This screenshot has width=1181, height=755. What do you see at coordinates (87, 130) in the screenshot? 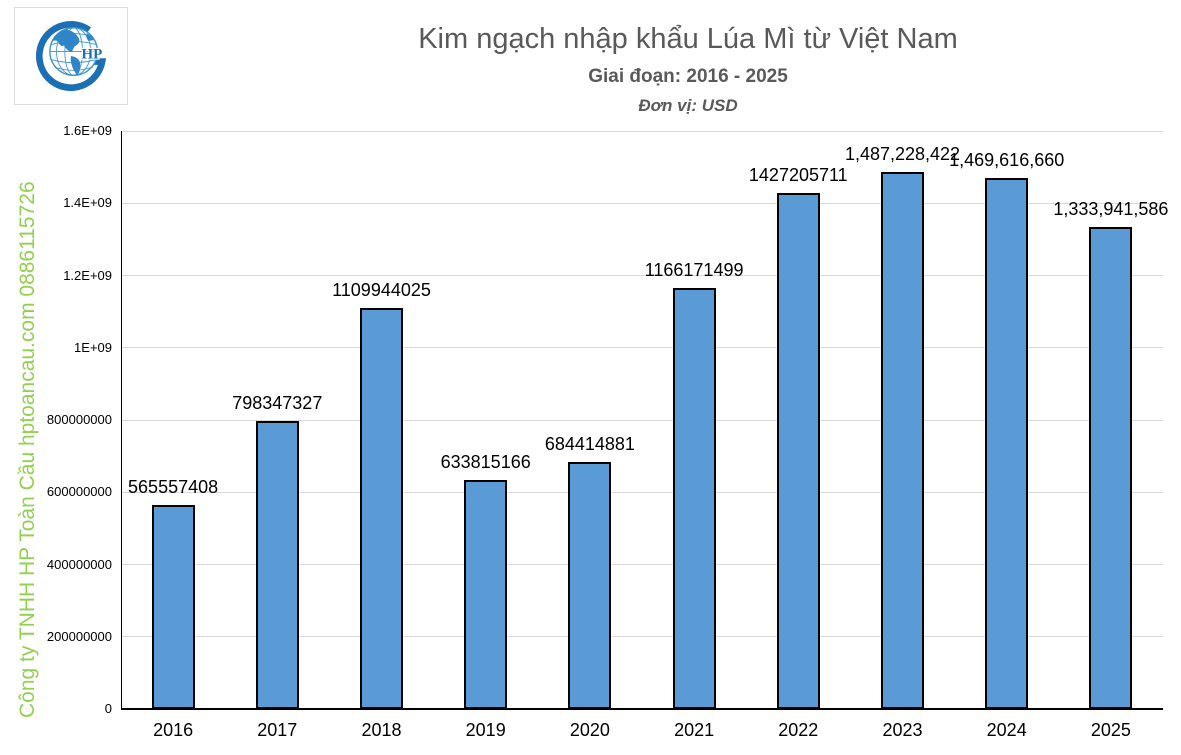
I see `y-tick-label: 1.6E+09` at bounding box center [87, 130].